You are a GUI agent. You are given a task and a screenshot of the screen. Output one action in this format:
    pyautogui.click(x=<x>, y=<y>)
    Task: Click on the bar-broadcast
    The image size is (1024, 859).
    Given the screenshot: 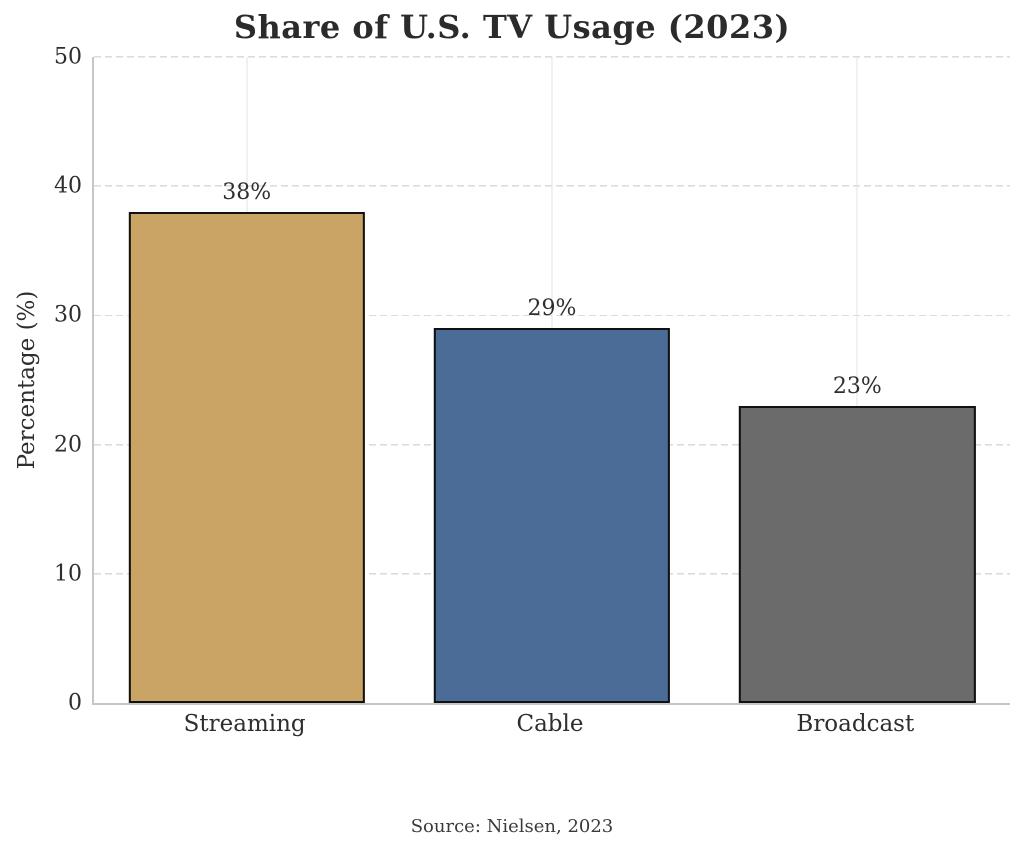 What is the action you would take?
    pyautogui.click(x=857, y=554)
    